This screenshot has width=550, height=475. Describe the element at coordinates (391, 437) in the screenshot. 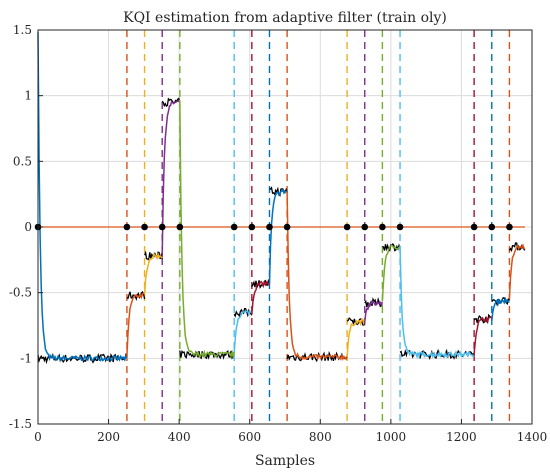

I see `x-tick-label: 1000` at that location.